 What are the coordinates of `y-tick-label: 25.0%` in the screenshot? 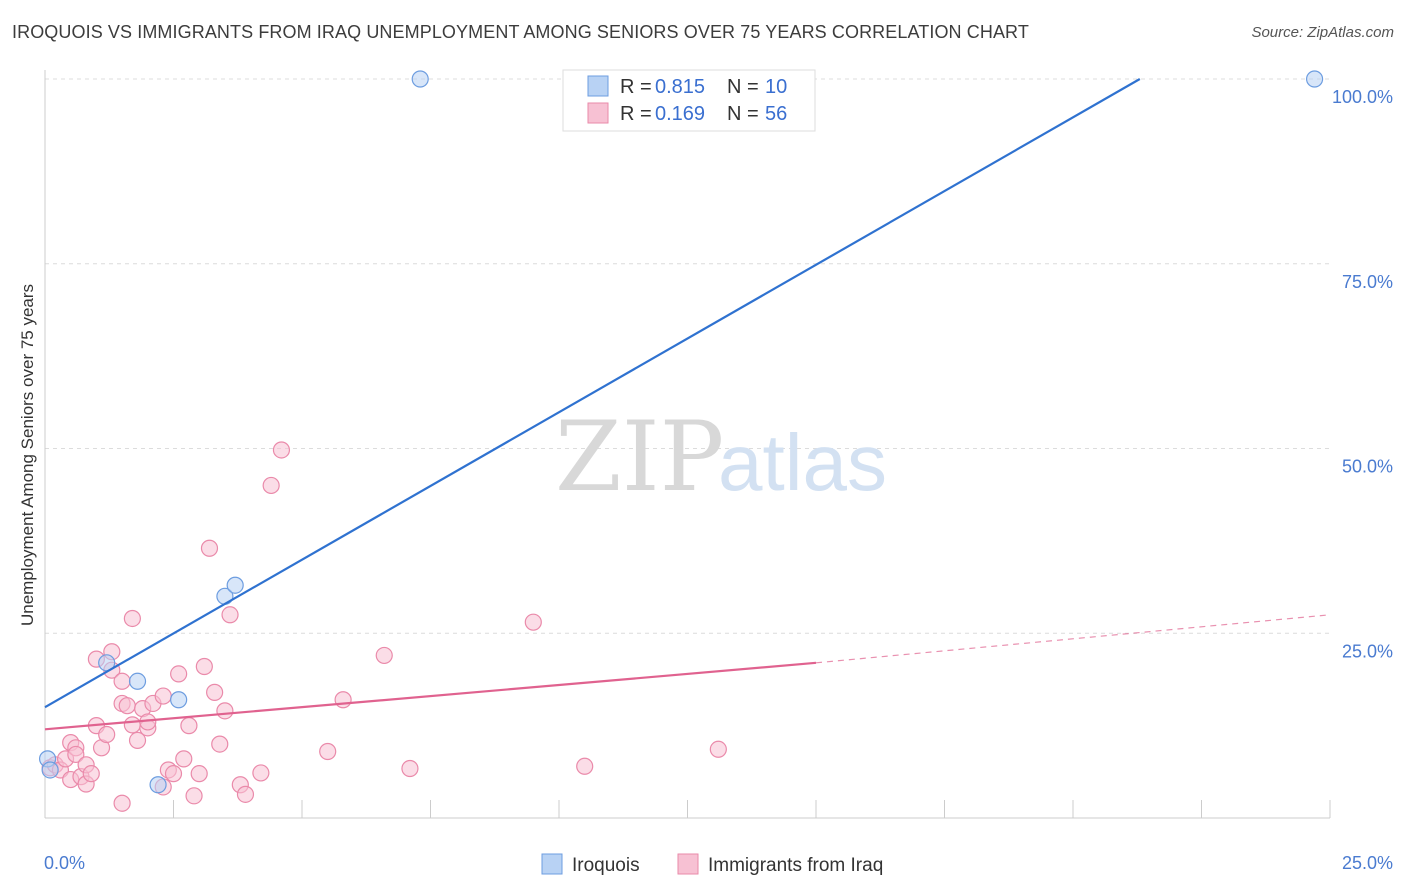 It's located at (1367, 651).